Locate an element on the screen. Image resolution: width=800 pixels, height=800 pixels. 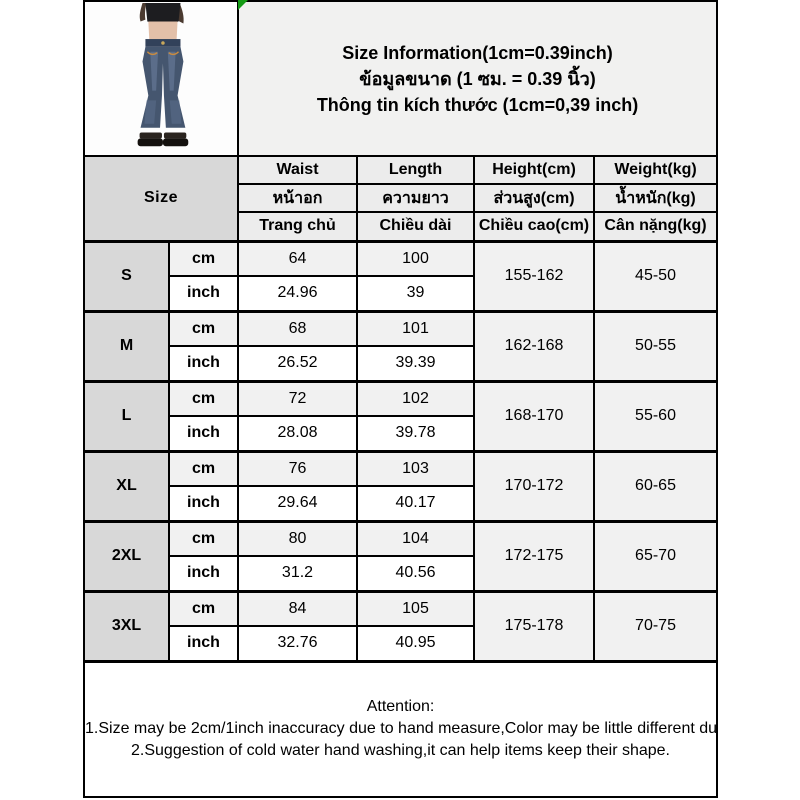
2xl-weight-range: 65-70 is located at coordinates (655, 555).